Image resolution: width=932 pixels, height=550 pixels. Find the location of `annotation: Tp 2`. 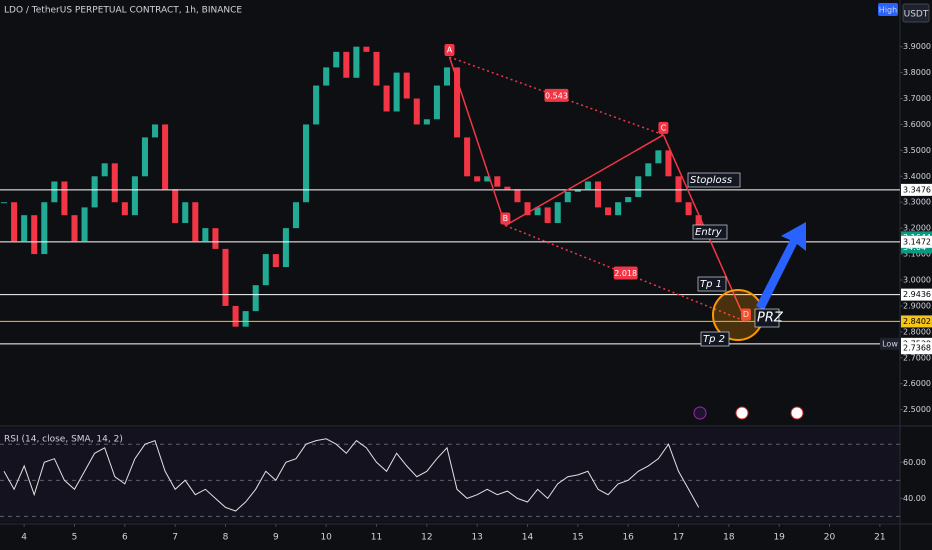

annotation: Tp 2 is located at coordinates (714, 339).